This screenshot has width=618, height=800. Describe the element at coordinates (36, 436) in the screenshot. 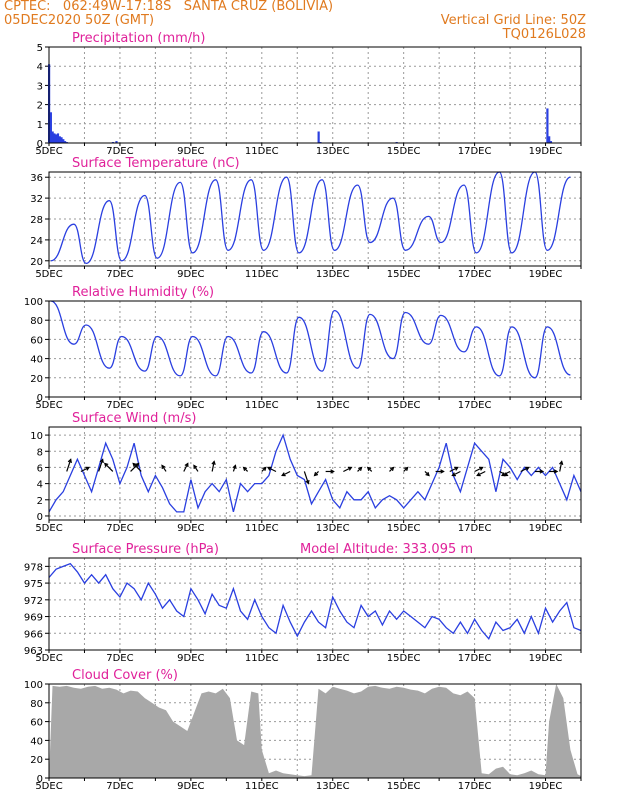

I see `y-tick-label: 10` at that location.